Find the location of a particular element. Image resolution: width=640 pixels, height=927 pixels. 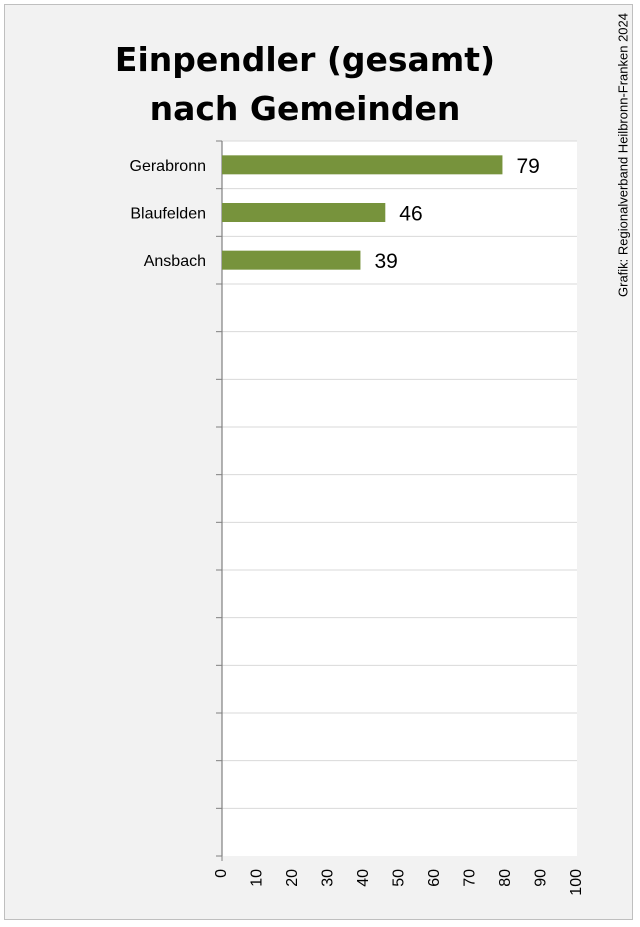

data-label: 46 is located at coordinates (410, 214).